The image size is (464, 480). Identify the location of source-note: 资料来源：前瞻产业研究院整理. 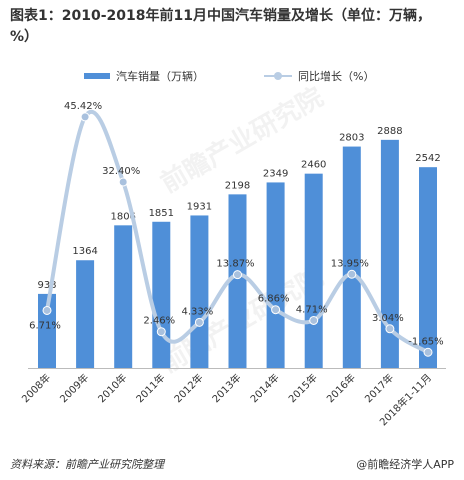
(87, 464).